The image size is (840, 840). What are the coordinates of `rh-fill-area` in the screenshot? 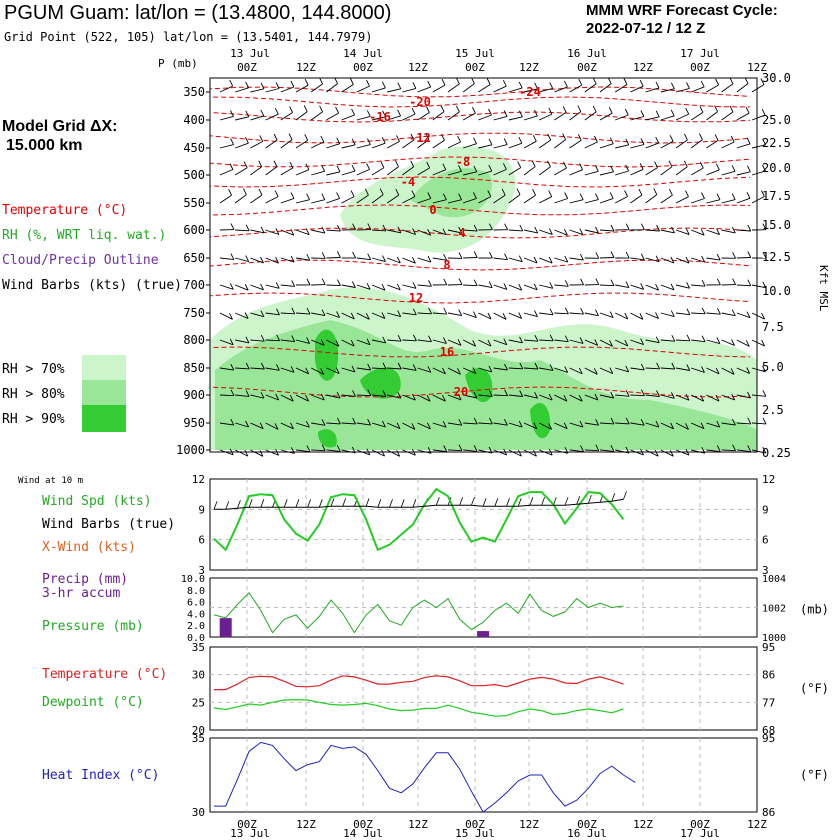 It's located at (380, 383).